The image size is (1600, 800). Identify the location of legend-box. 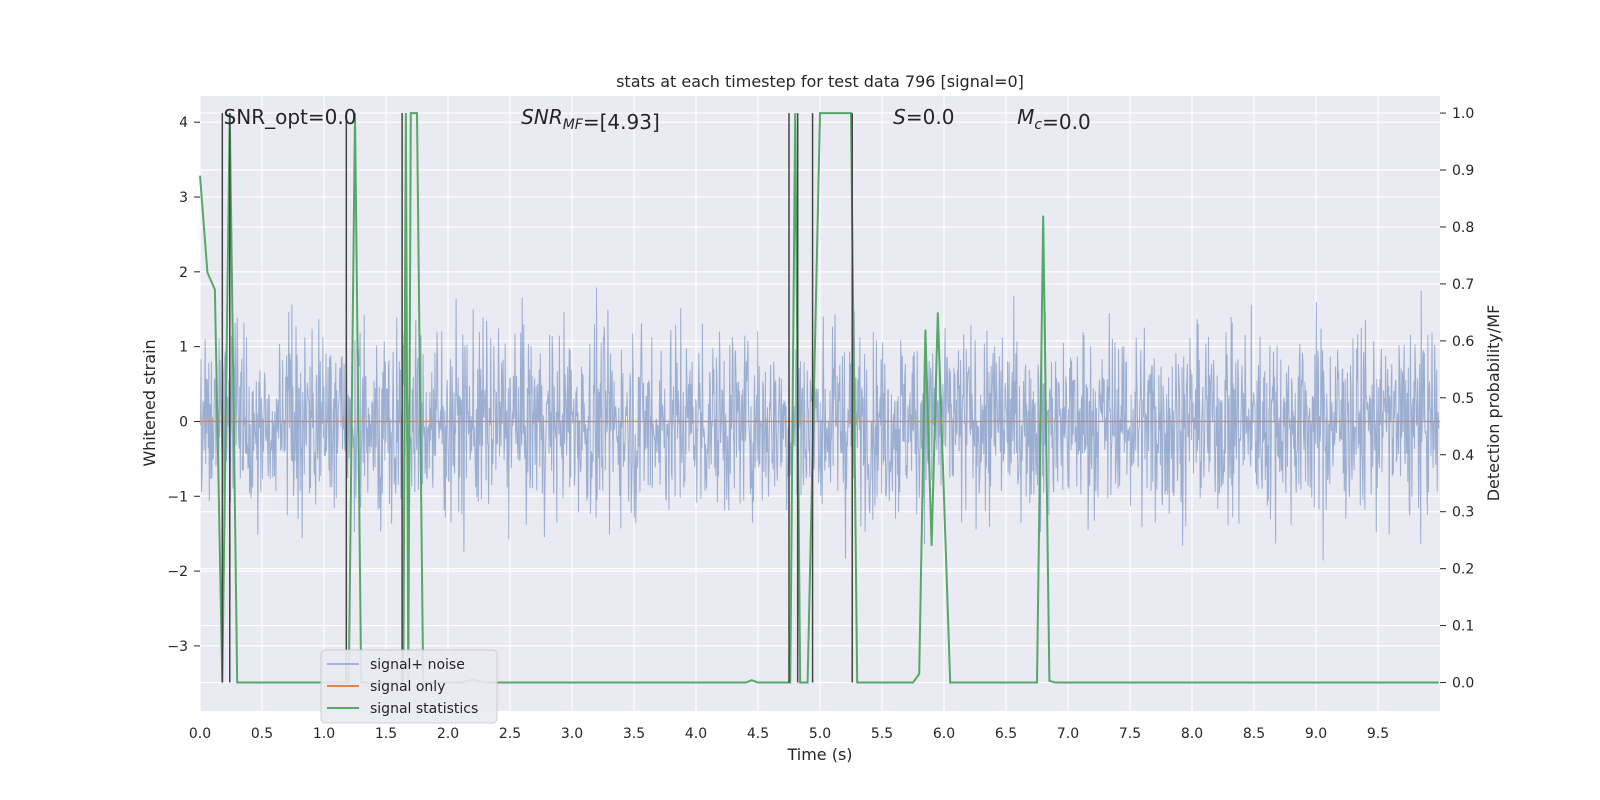
(409, 686).